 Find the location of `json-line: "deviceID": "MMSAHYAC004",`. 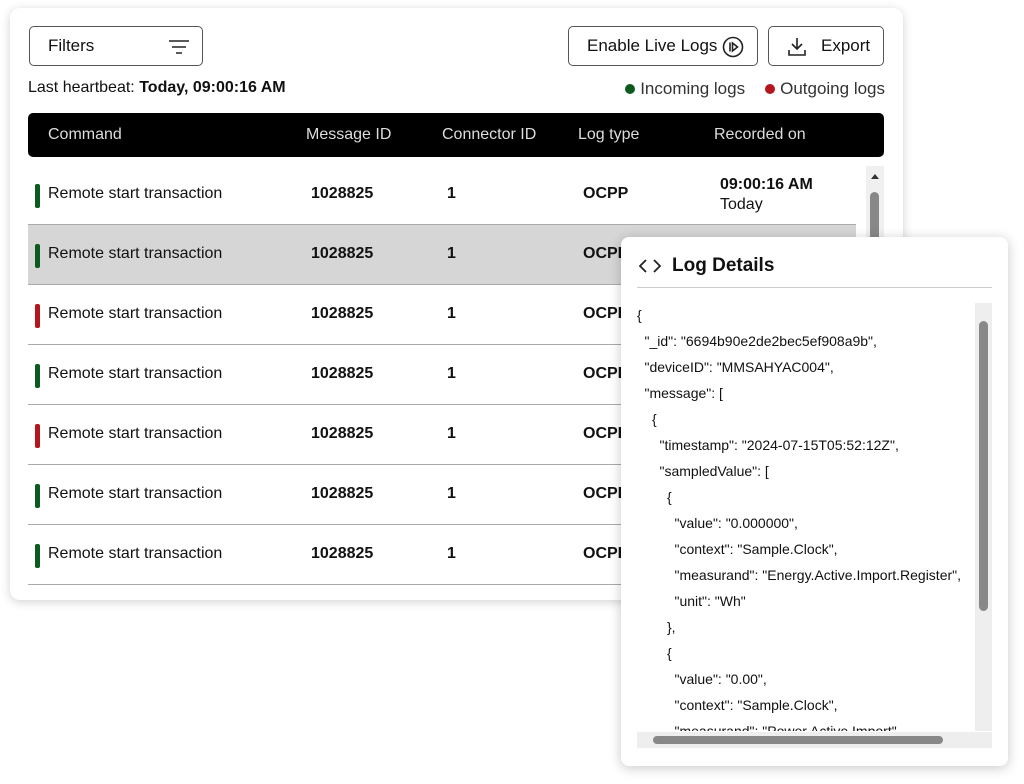

json-line: "deviceID": "MMSAHYAC004", is located at coordinates (739, 367).